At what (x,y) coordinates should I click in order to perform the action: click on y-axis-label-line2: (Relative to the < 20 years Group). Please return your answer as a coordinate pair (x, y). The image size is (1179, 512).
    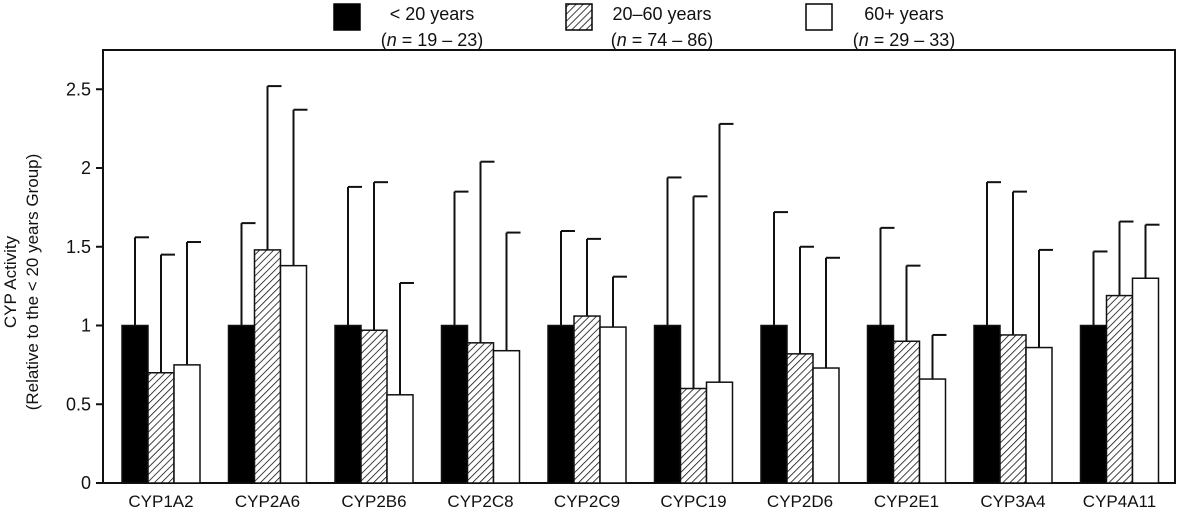
    Looking at the image, I should click on (32, 282).